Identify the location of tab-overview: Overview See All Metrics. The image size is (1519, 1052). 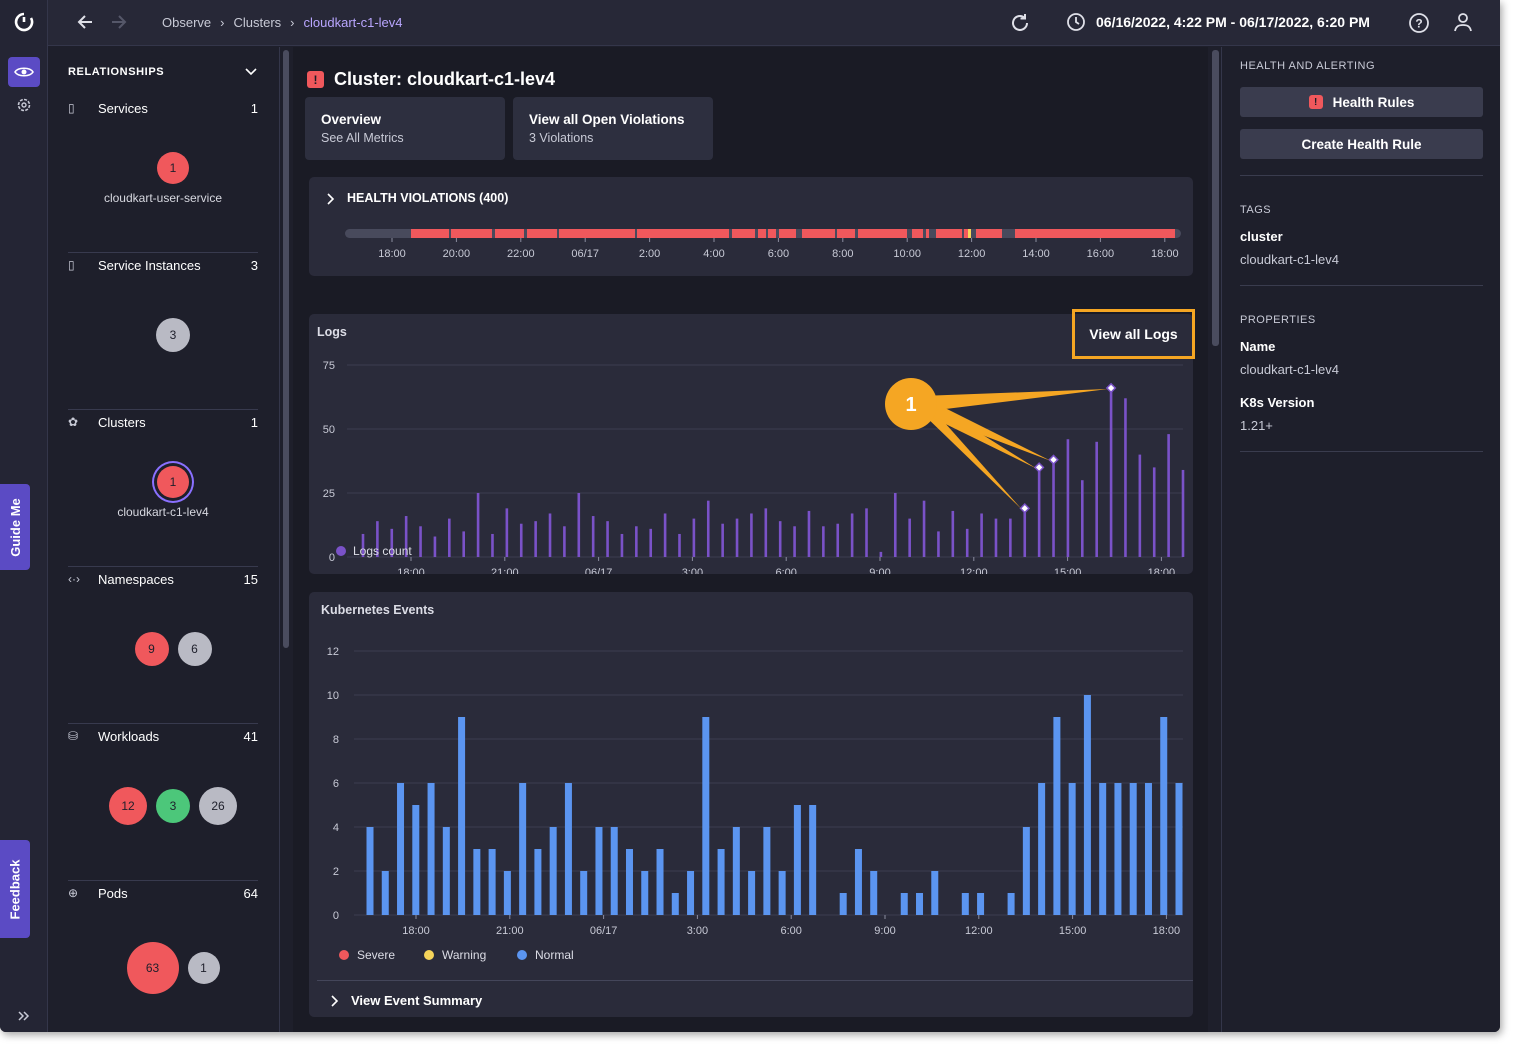
(405, 128).